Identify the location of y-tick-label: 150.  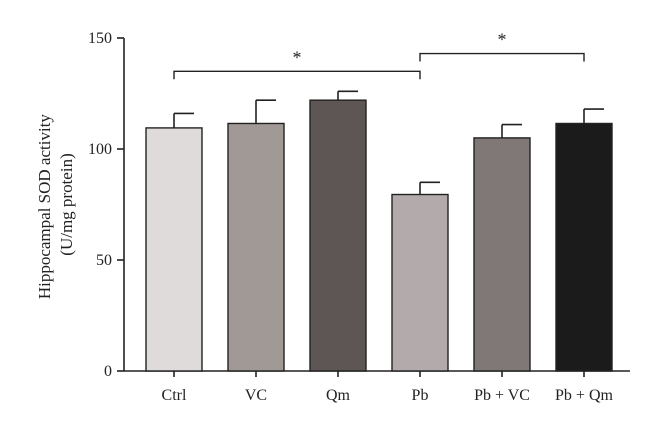
(100, 38).